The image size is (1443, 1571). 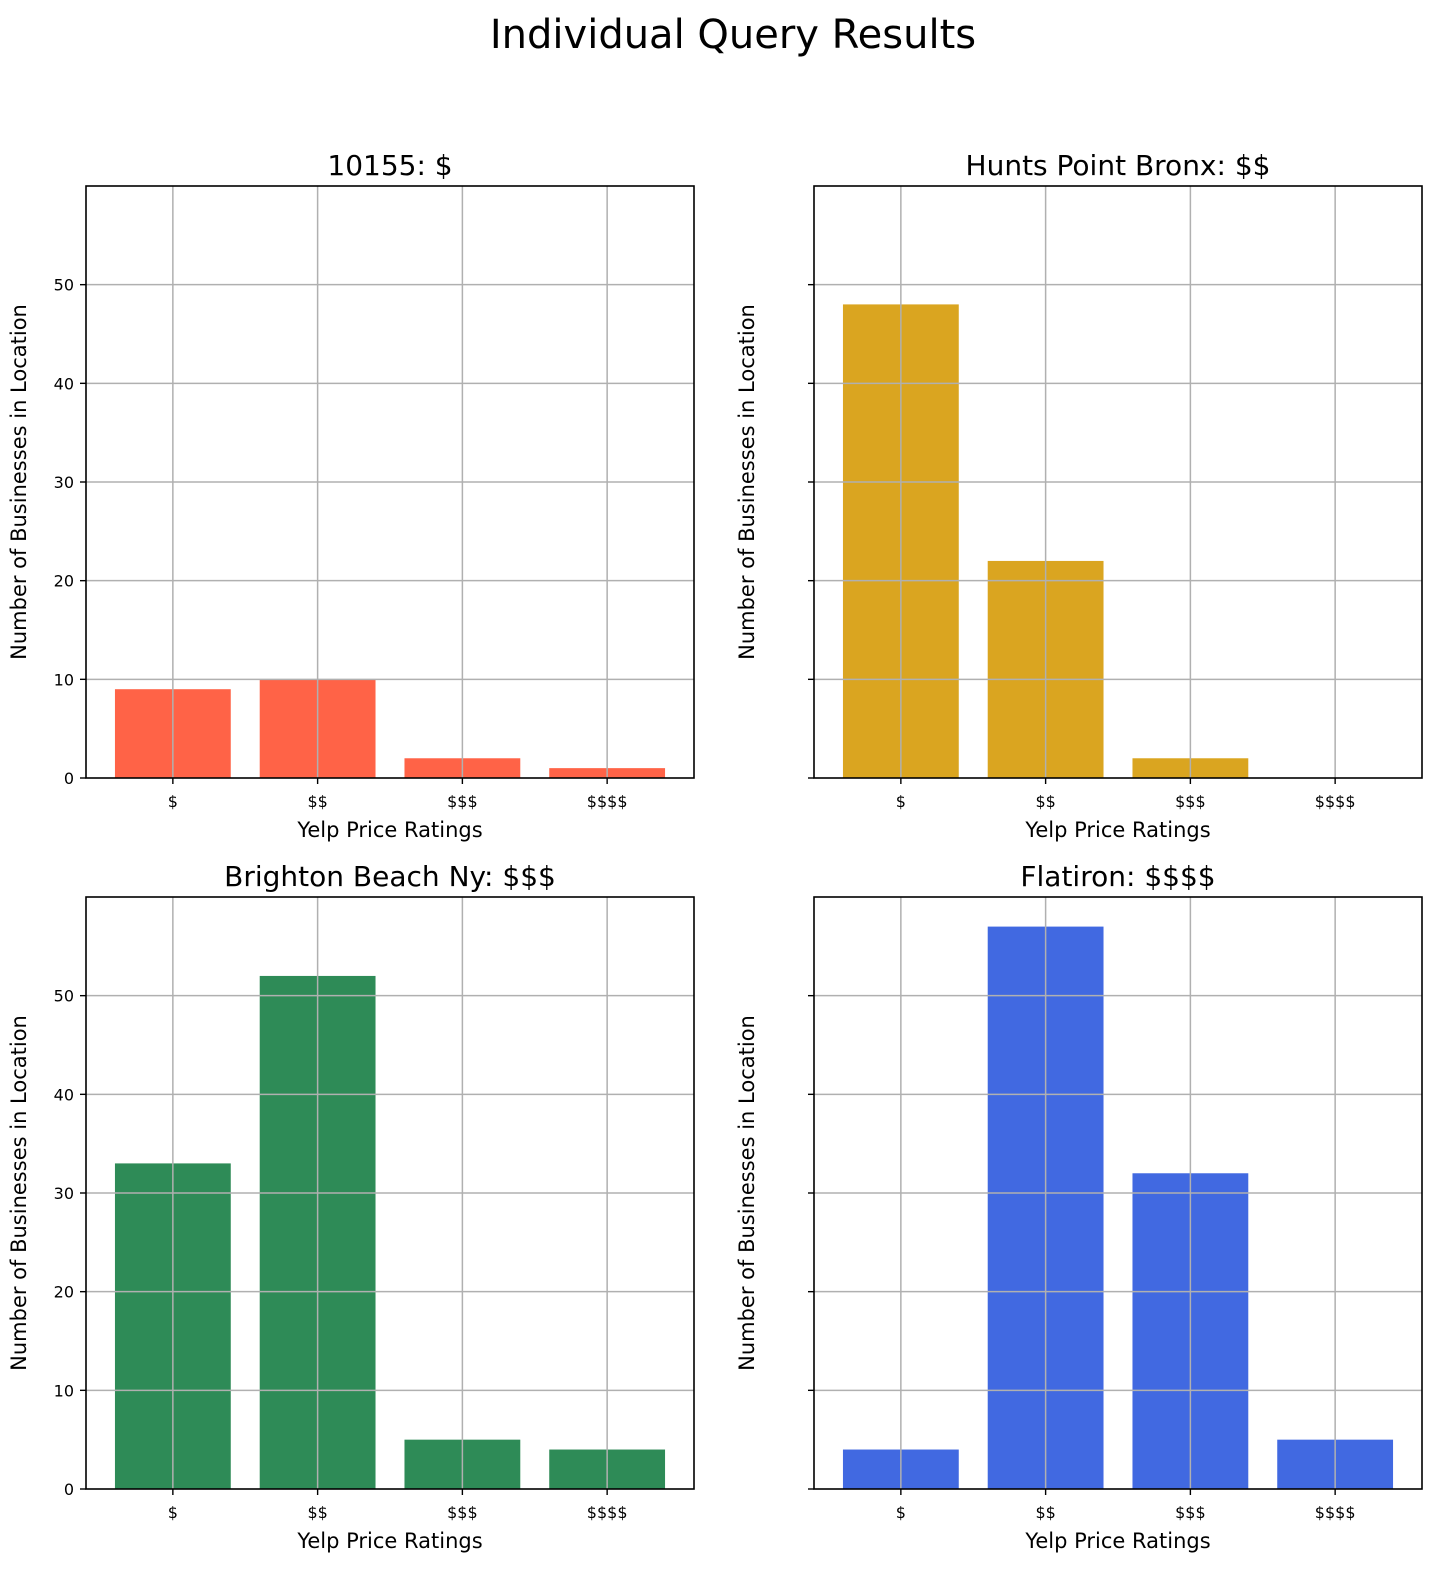 I want to click on subplot-title: Hunts Point Bronx: $$, so click(x=1118, y=165).